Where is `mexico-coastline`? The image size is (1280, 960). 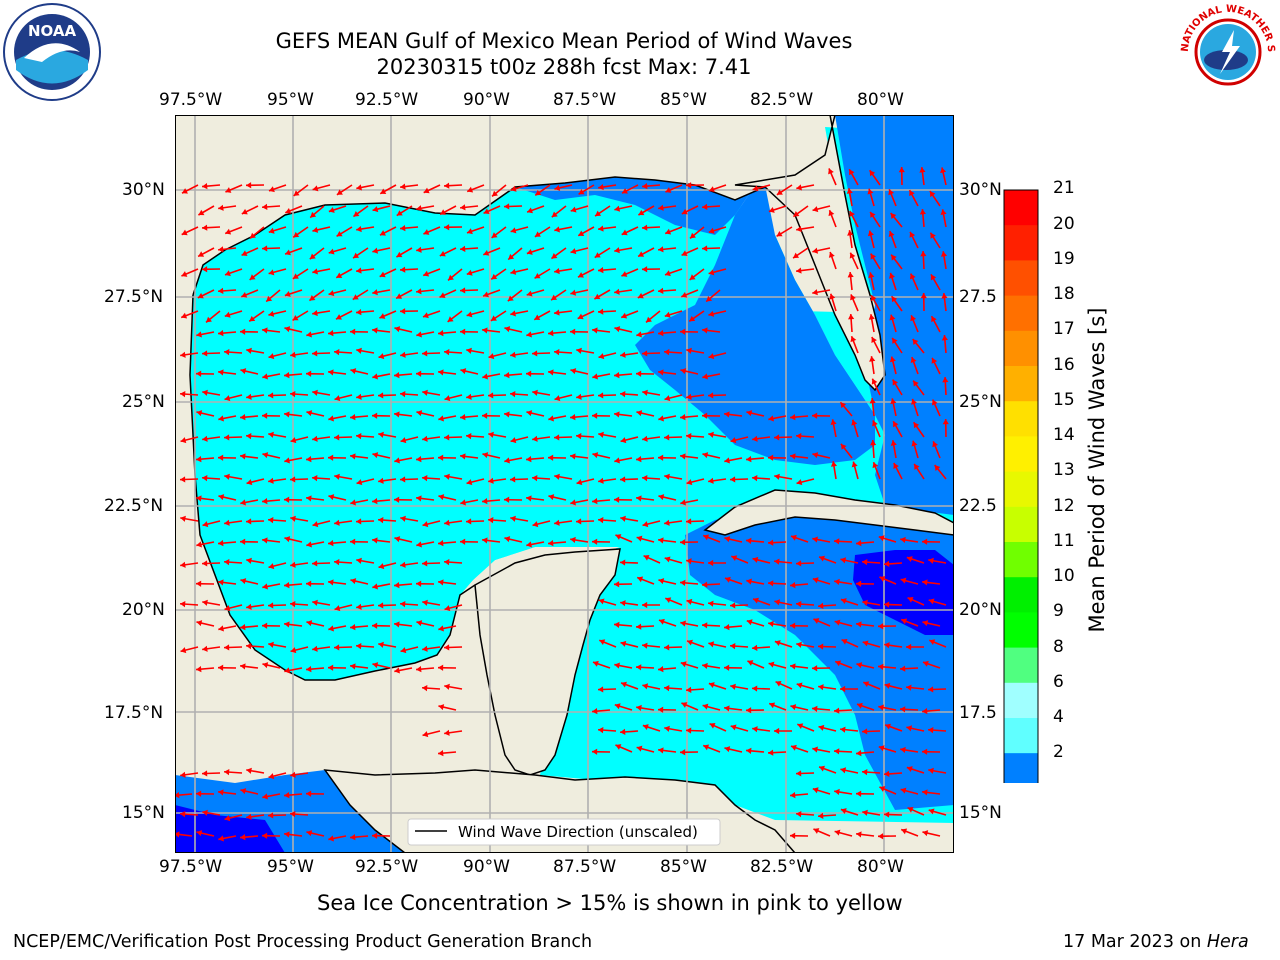 mexico-coastline is located at coordinates (332, 487).